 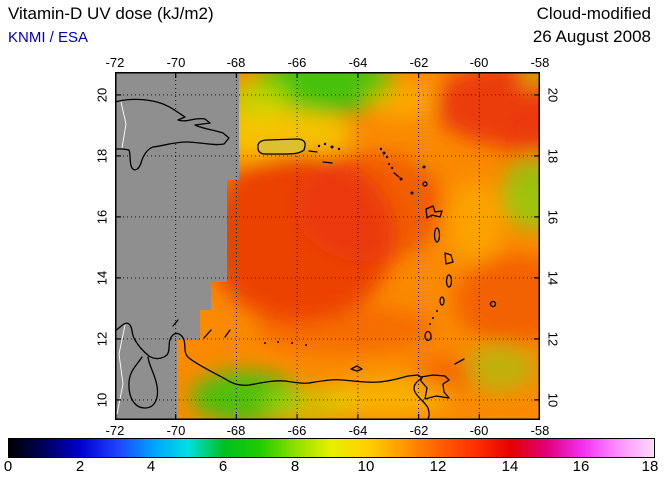 I want to click on vieques-coastline, so click(x=313, y=151).